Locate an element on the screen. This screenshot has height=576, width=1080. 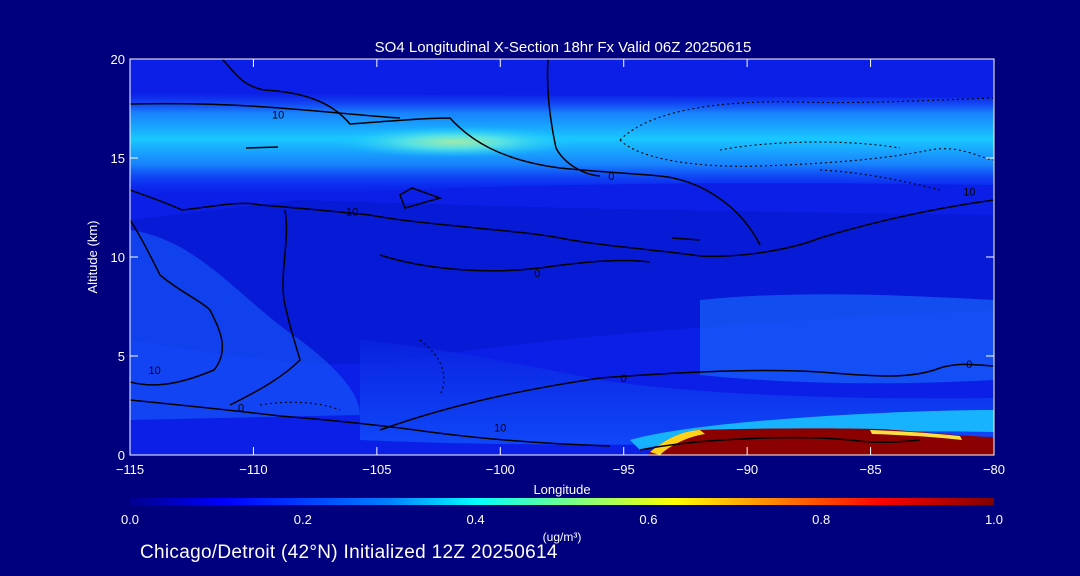
x-tick-label: −90 is located at coordinates (747, 469).